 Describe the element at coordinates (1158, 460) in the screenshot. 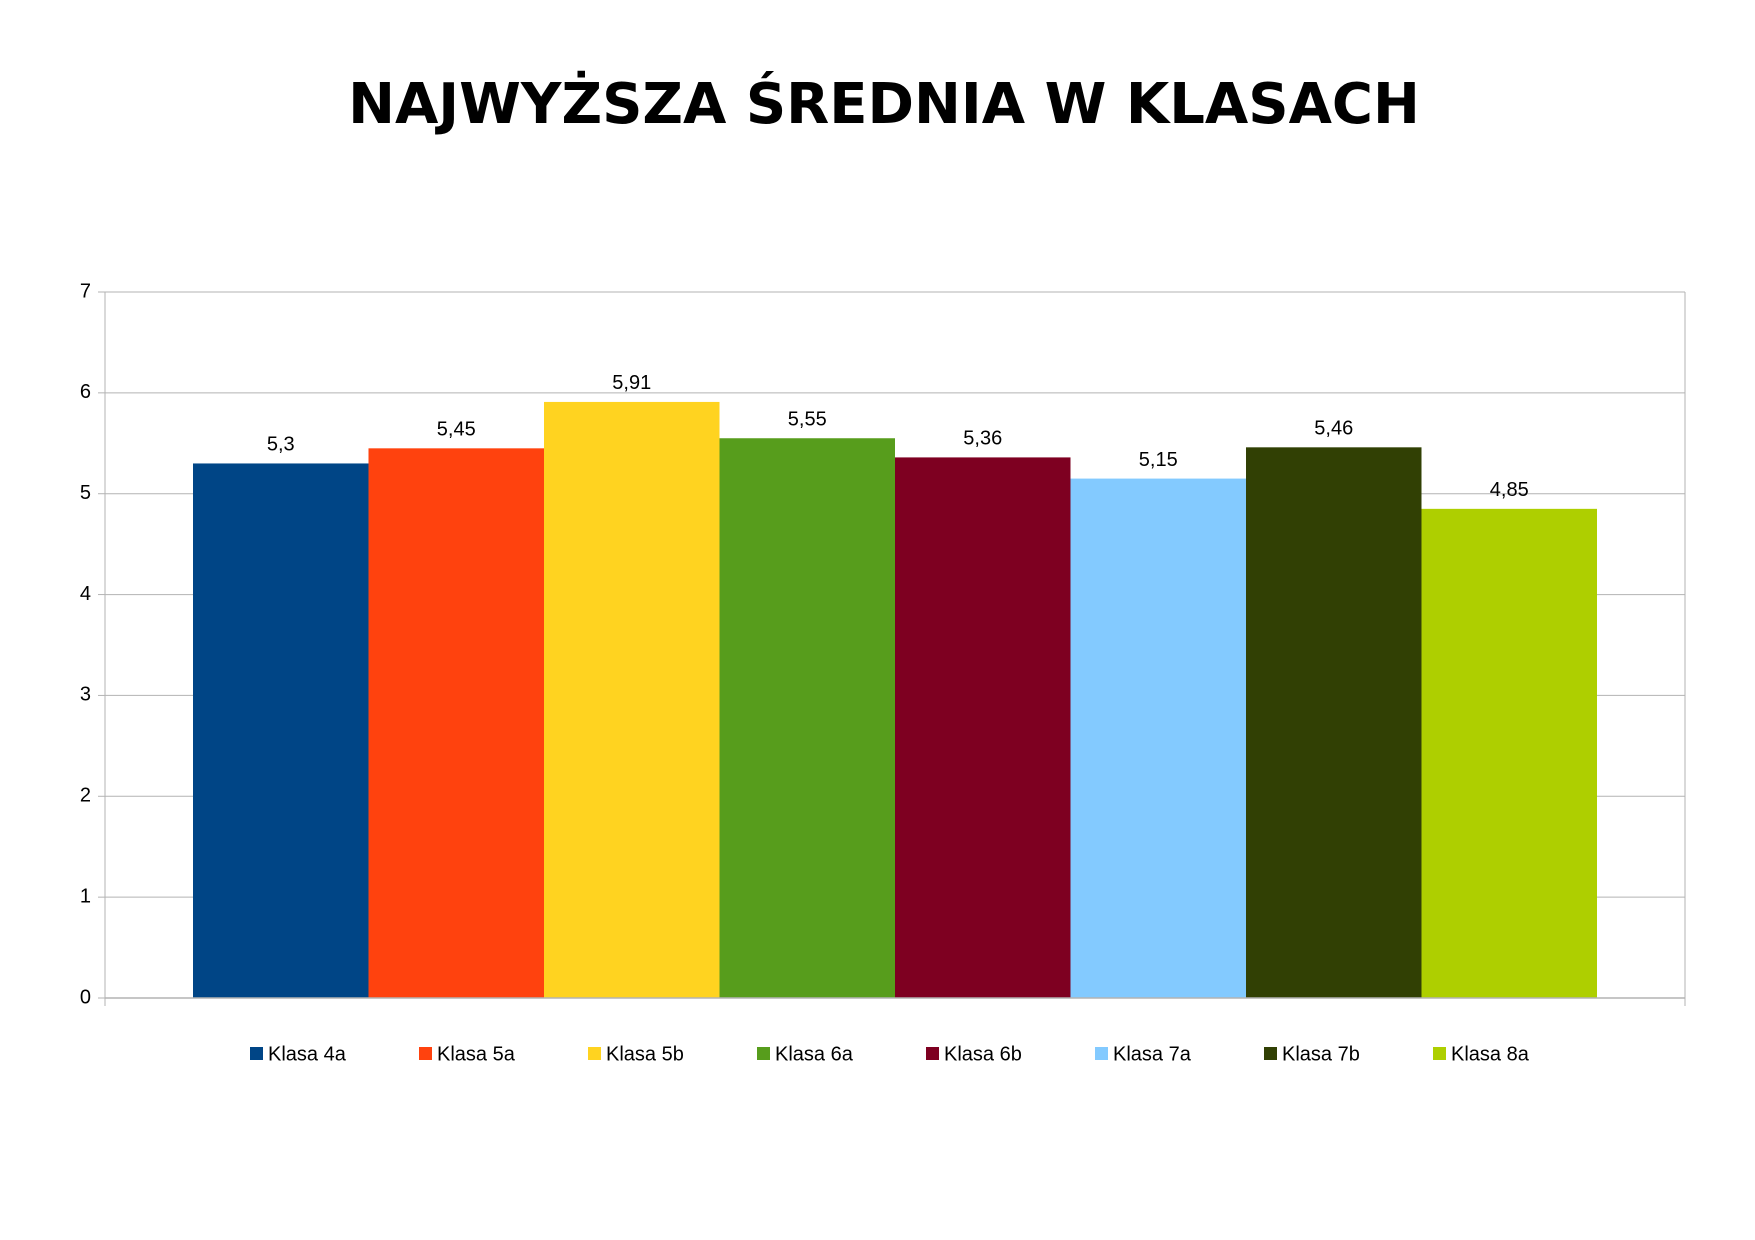

I see `data-label: 5,15` at that location.